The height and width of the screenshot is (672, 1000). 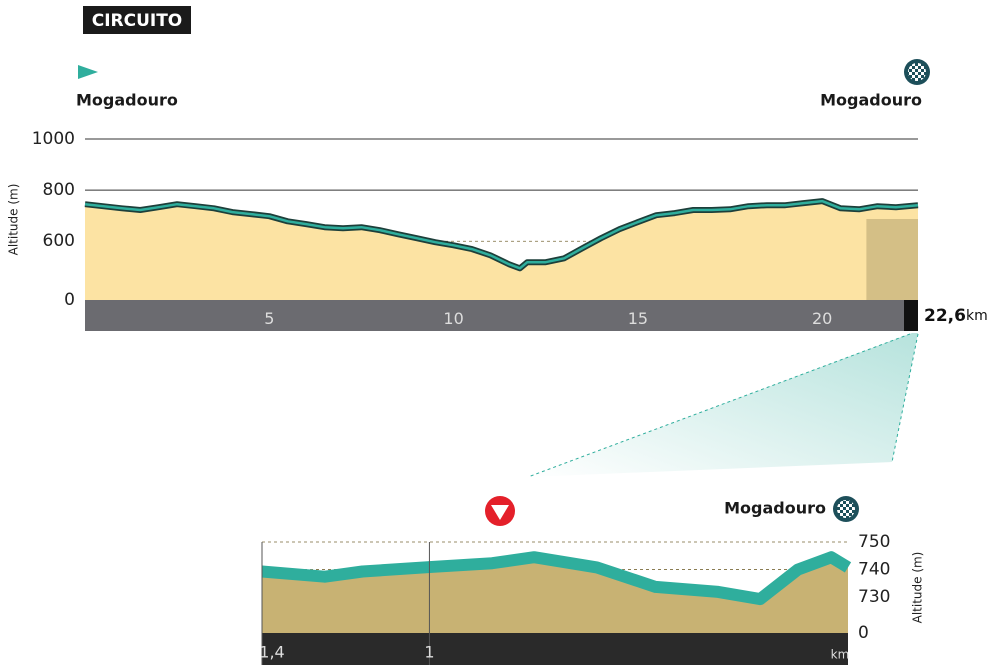 What do you see at coordinates (453, 318) in the screenshot?
I see `x-tick-label: 10` at bounding box center [453, 318].